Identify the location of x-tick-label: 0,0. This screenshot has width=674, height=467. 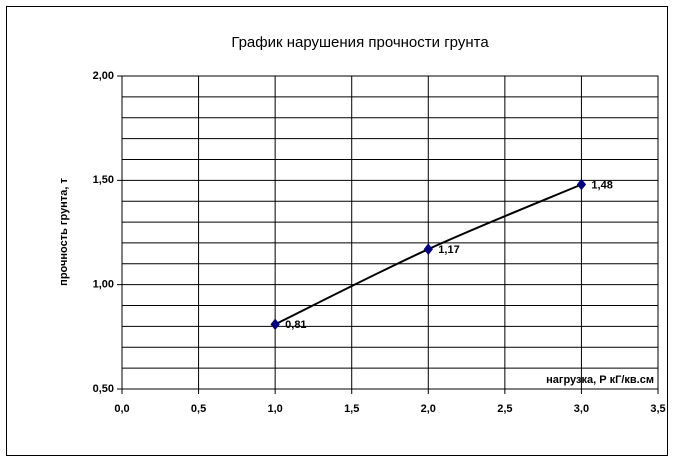
(121, 409).